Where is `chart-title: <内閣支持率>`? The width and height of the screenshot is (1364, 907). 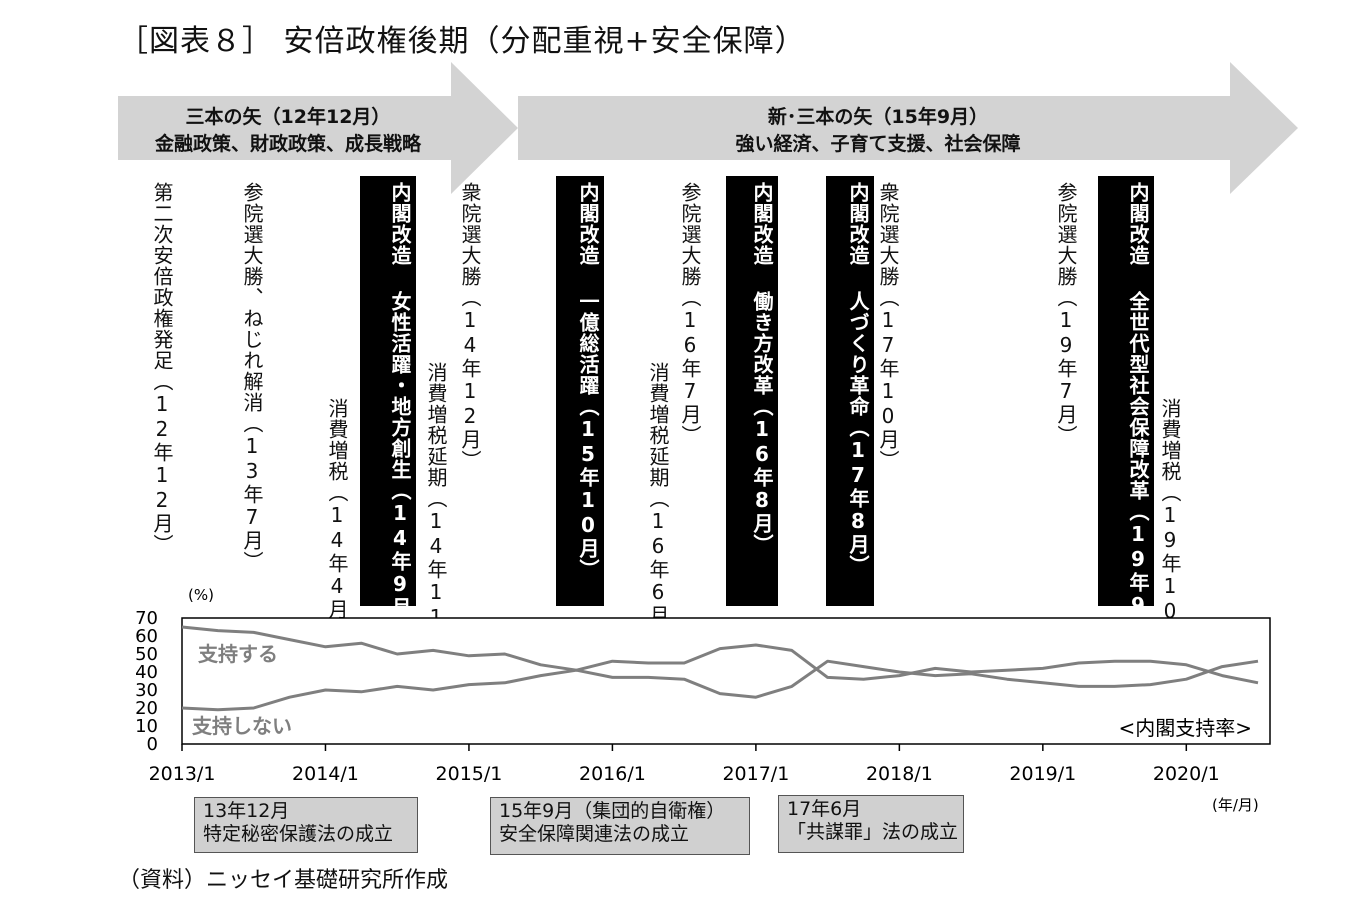 chart-title: <内閣支持率> is located at coordinates (1185, 728).